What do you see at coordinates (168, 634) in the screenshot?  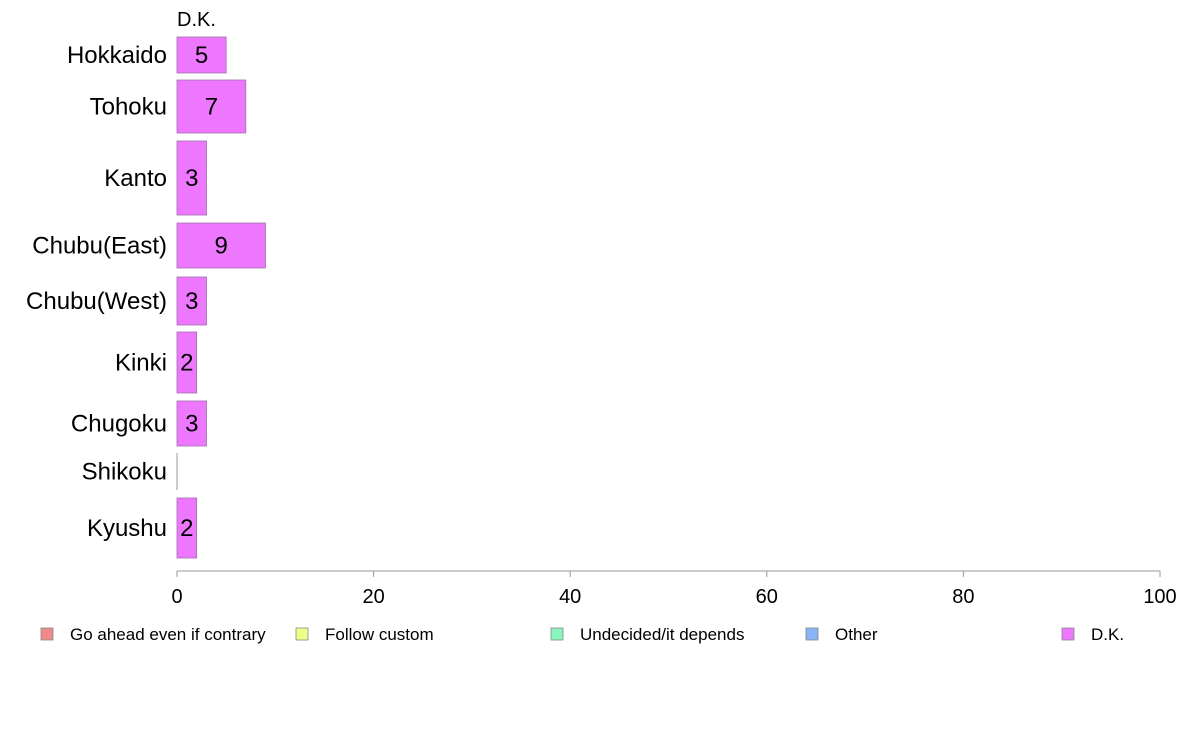 I see `legend-label: Go ahead even if contrary` at bounding box center [168, 634].